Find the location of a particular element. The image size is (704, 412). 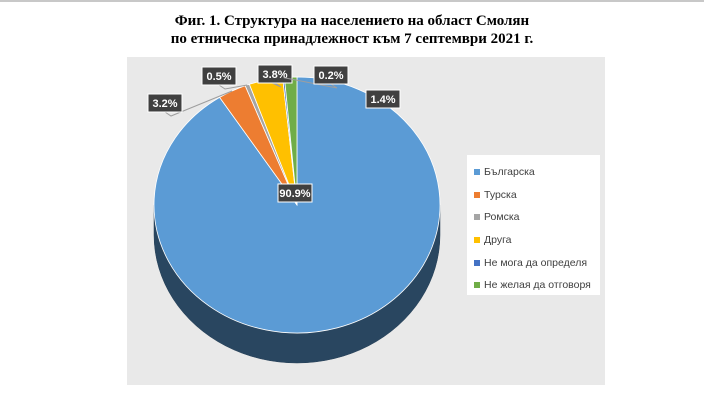

legend-item-5: Не мога да определя is located at coordinates (537, 262).